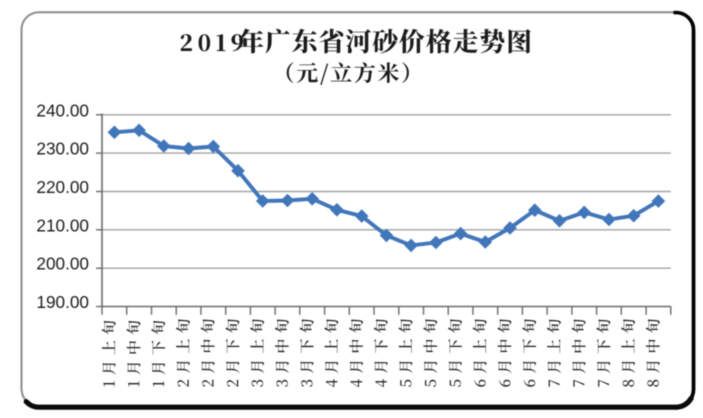  What do you see at coordinates (62, 302) in the screenshot?
I see `svg-text: 190.00` at bounding box center [62, 302].